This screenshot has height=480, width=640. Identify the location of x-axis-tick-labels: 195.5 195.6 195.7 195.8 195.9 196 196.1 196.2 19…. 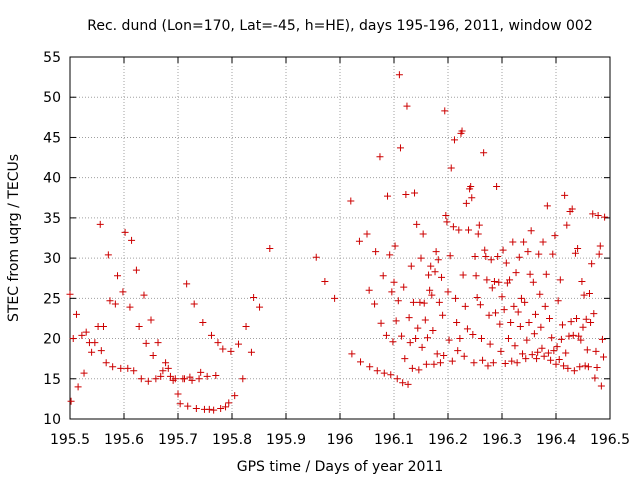
(340, 440).